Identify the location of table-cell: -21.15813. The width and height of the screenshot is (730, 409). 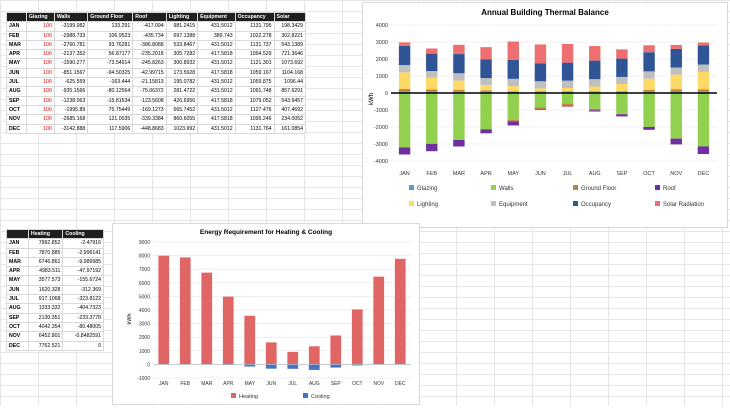
(149, 82).